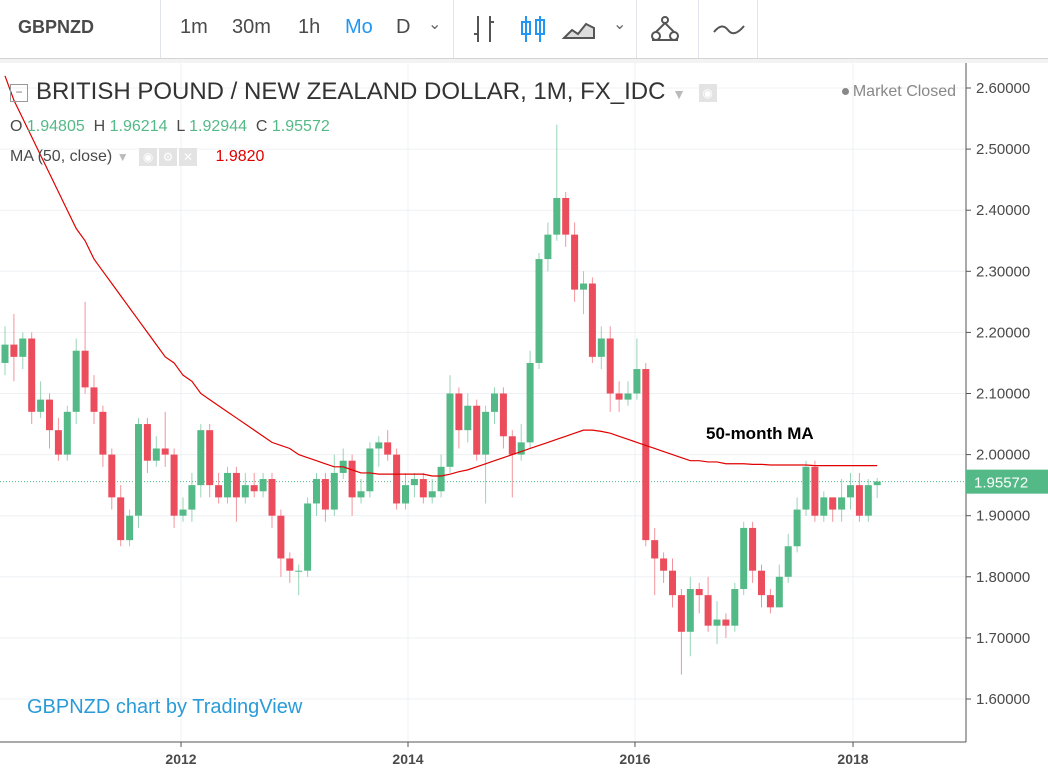 The image size is (1048, 769). What do you see at coordinates (19, 92) in the screenshot?
I see `collapse-icon: −` at bounding box center [19, 92].